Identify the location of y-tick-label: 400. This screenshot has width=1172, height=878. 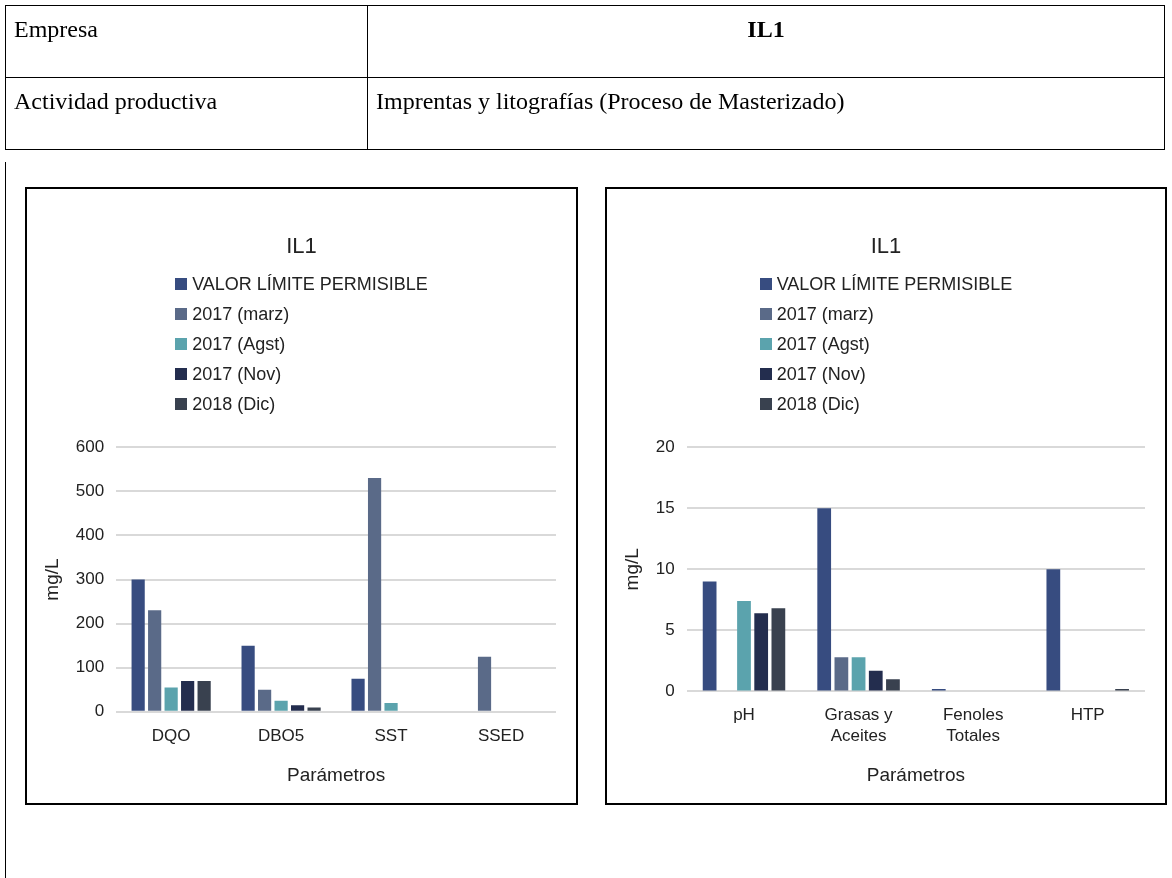
(90, 535).